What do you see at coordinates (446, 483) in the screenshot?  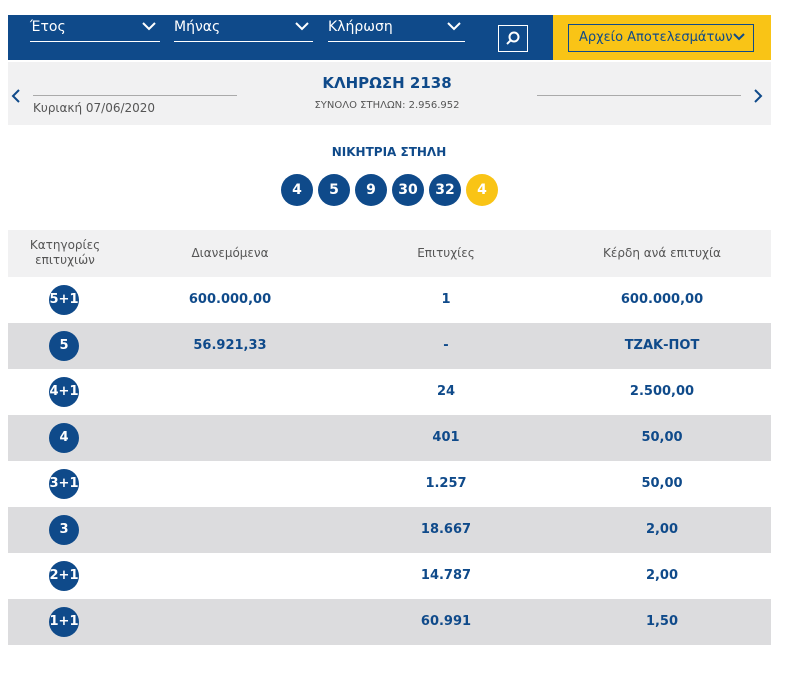 I see `winners-cell: 1.257` at bounding box center [446, 483].